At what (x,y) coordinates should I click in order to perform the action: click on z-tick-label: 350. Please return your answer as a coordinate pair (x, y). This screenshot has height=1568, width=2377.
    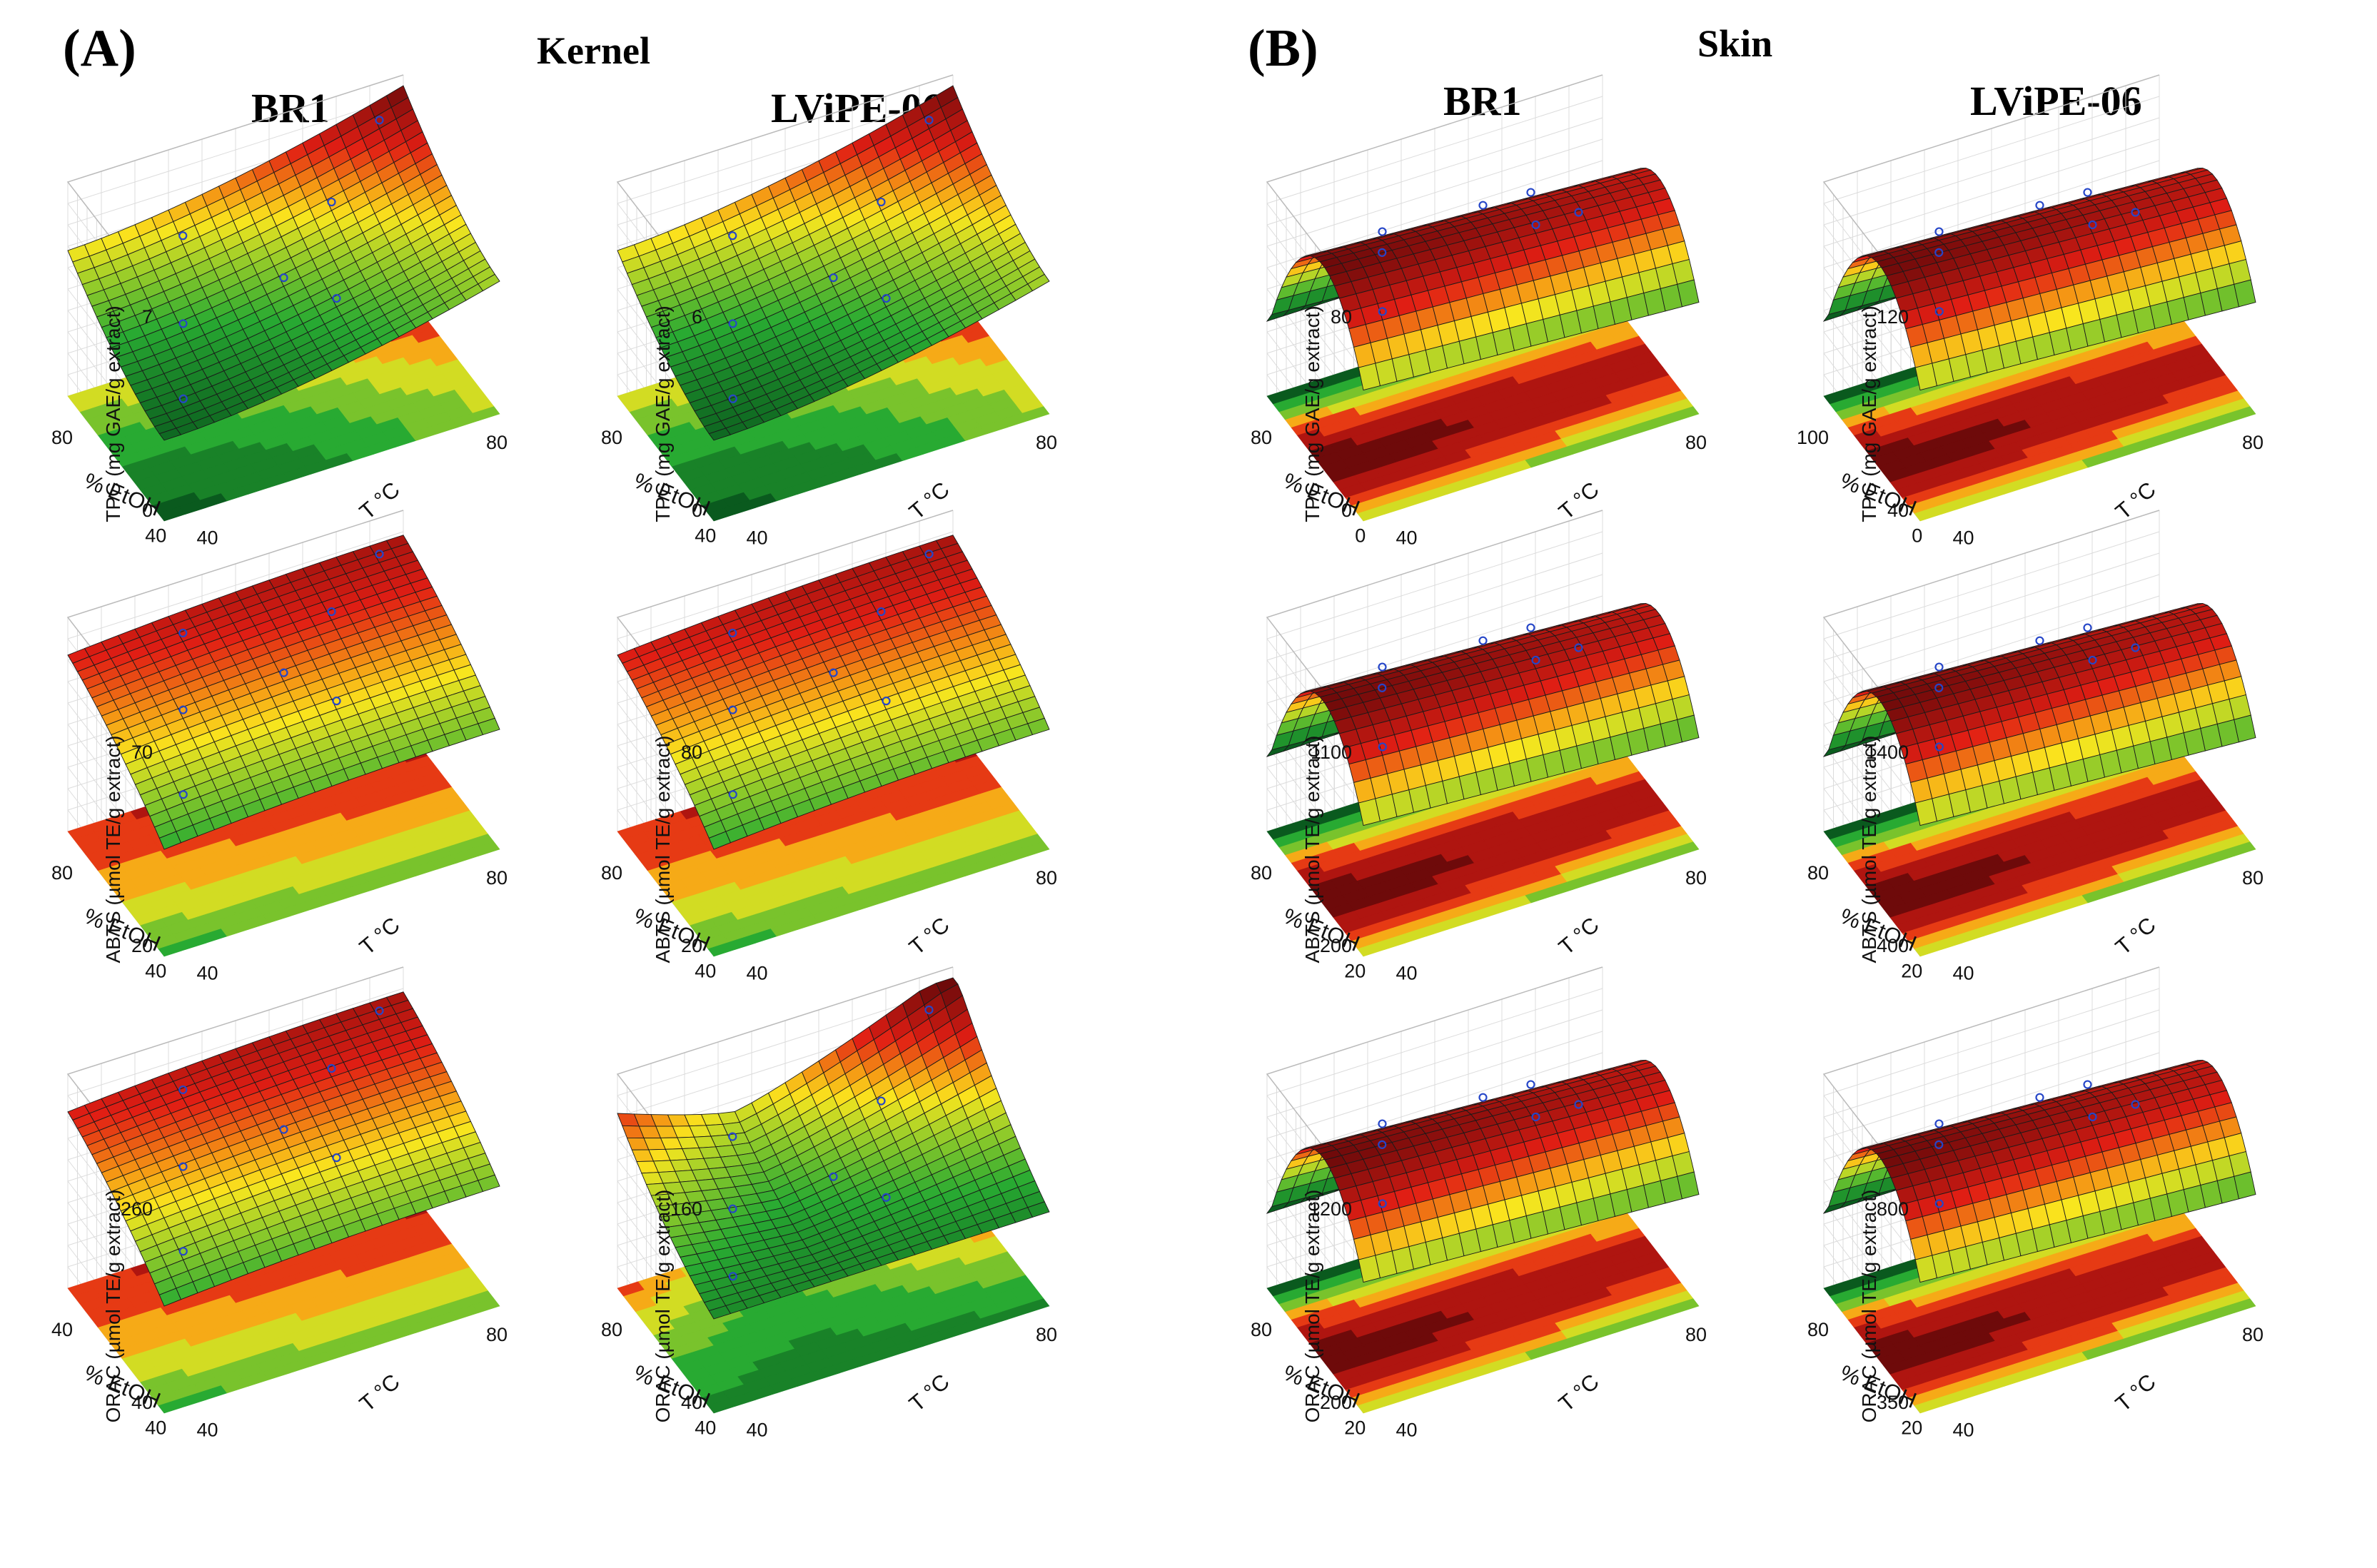
    Looking at the image, I should click on (1893, 1402).